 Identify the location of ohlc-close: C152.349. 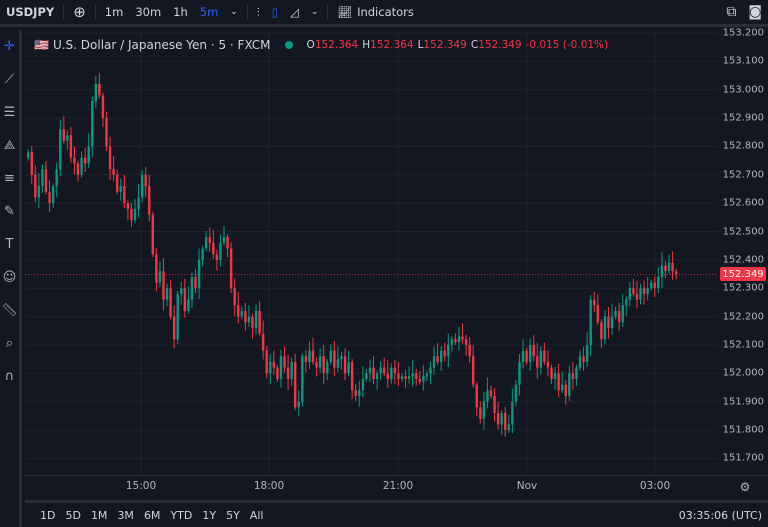
(496, 45).